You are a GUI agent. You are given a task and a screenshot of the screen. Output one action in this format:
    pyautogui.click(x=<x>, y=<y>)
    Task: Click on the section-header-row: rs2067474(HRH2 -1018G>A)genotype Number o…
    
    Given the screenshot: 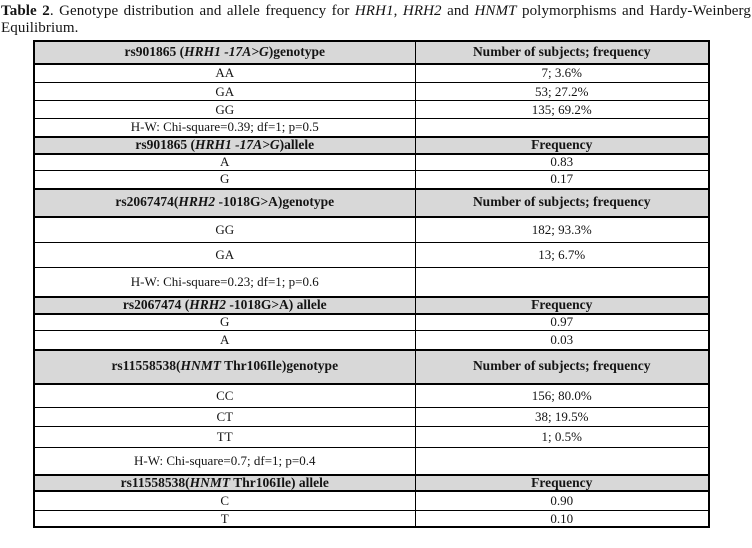 What is the action you would take?
    pyautogui.click(x=371, y=202)
    